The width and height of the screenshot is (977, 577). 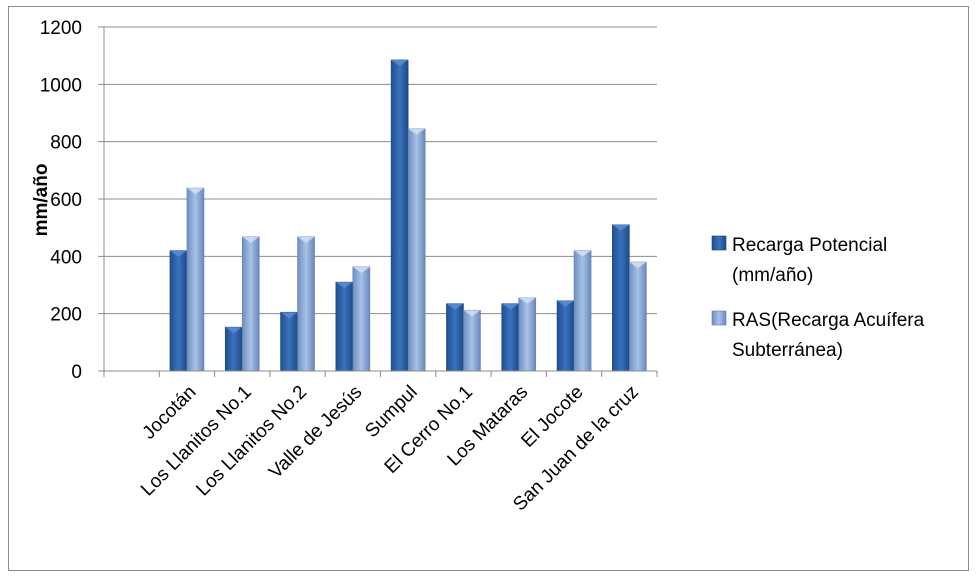 What do you see at coordinates (787, 350) in the screenshot?
I see `legend-label: Subterránea)` at bounding box center [787, 350].